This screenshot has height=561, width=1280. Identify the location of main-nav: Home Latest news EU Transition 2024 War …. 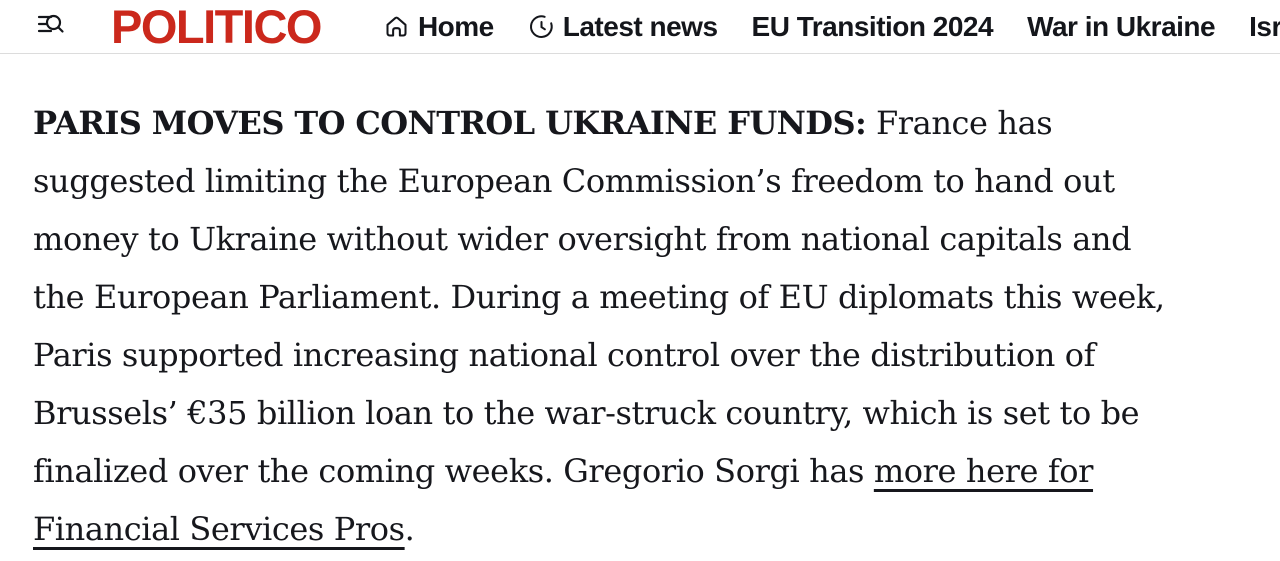
(831, 27).